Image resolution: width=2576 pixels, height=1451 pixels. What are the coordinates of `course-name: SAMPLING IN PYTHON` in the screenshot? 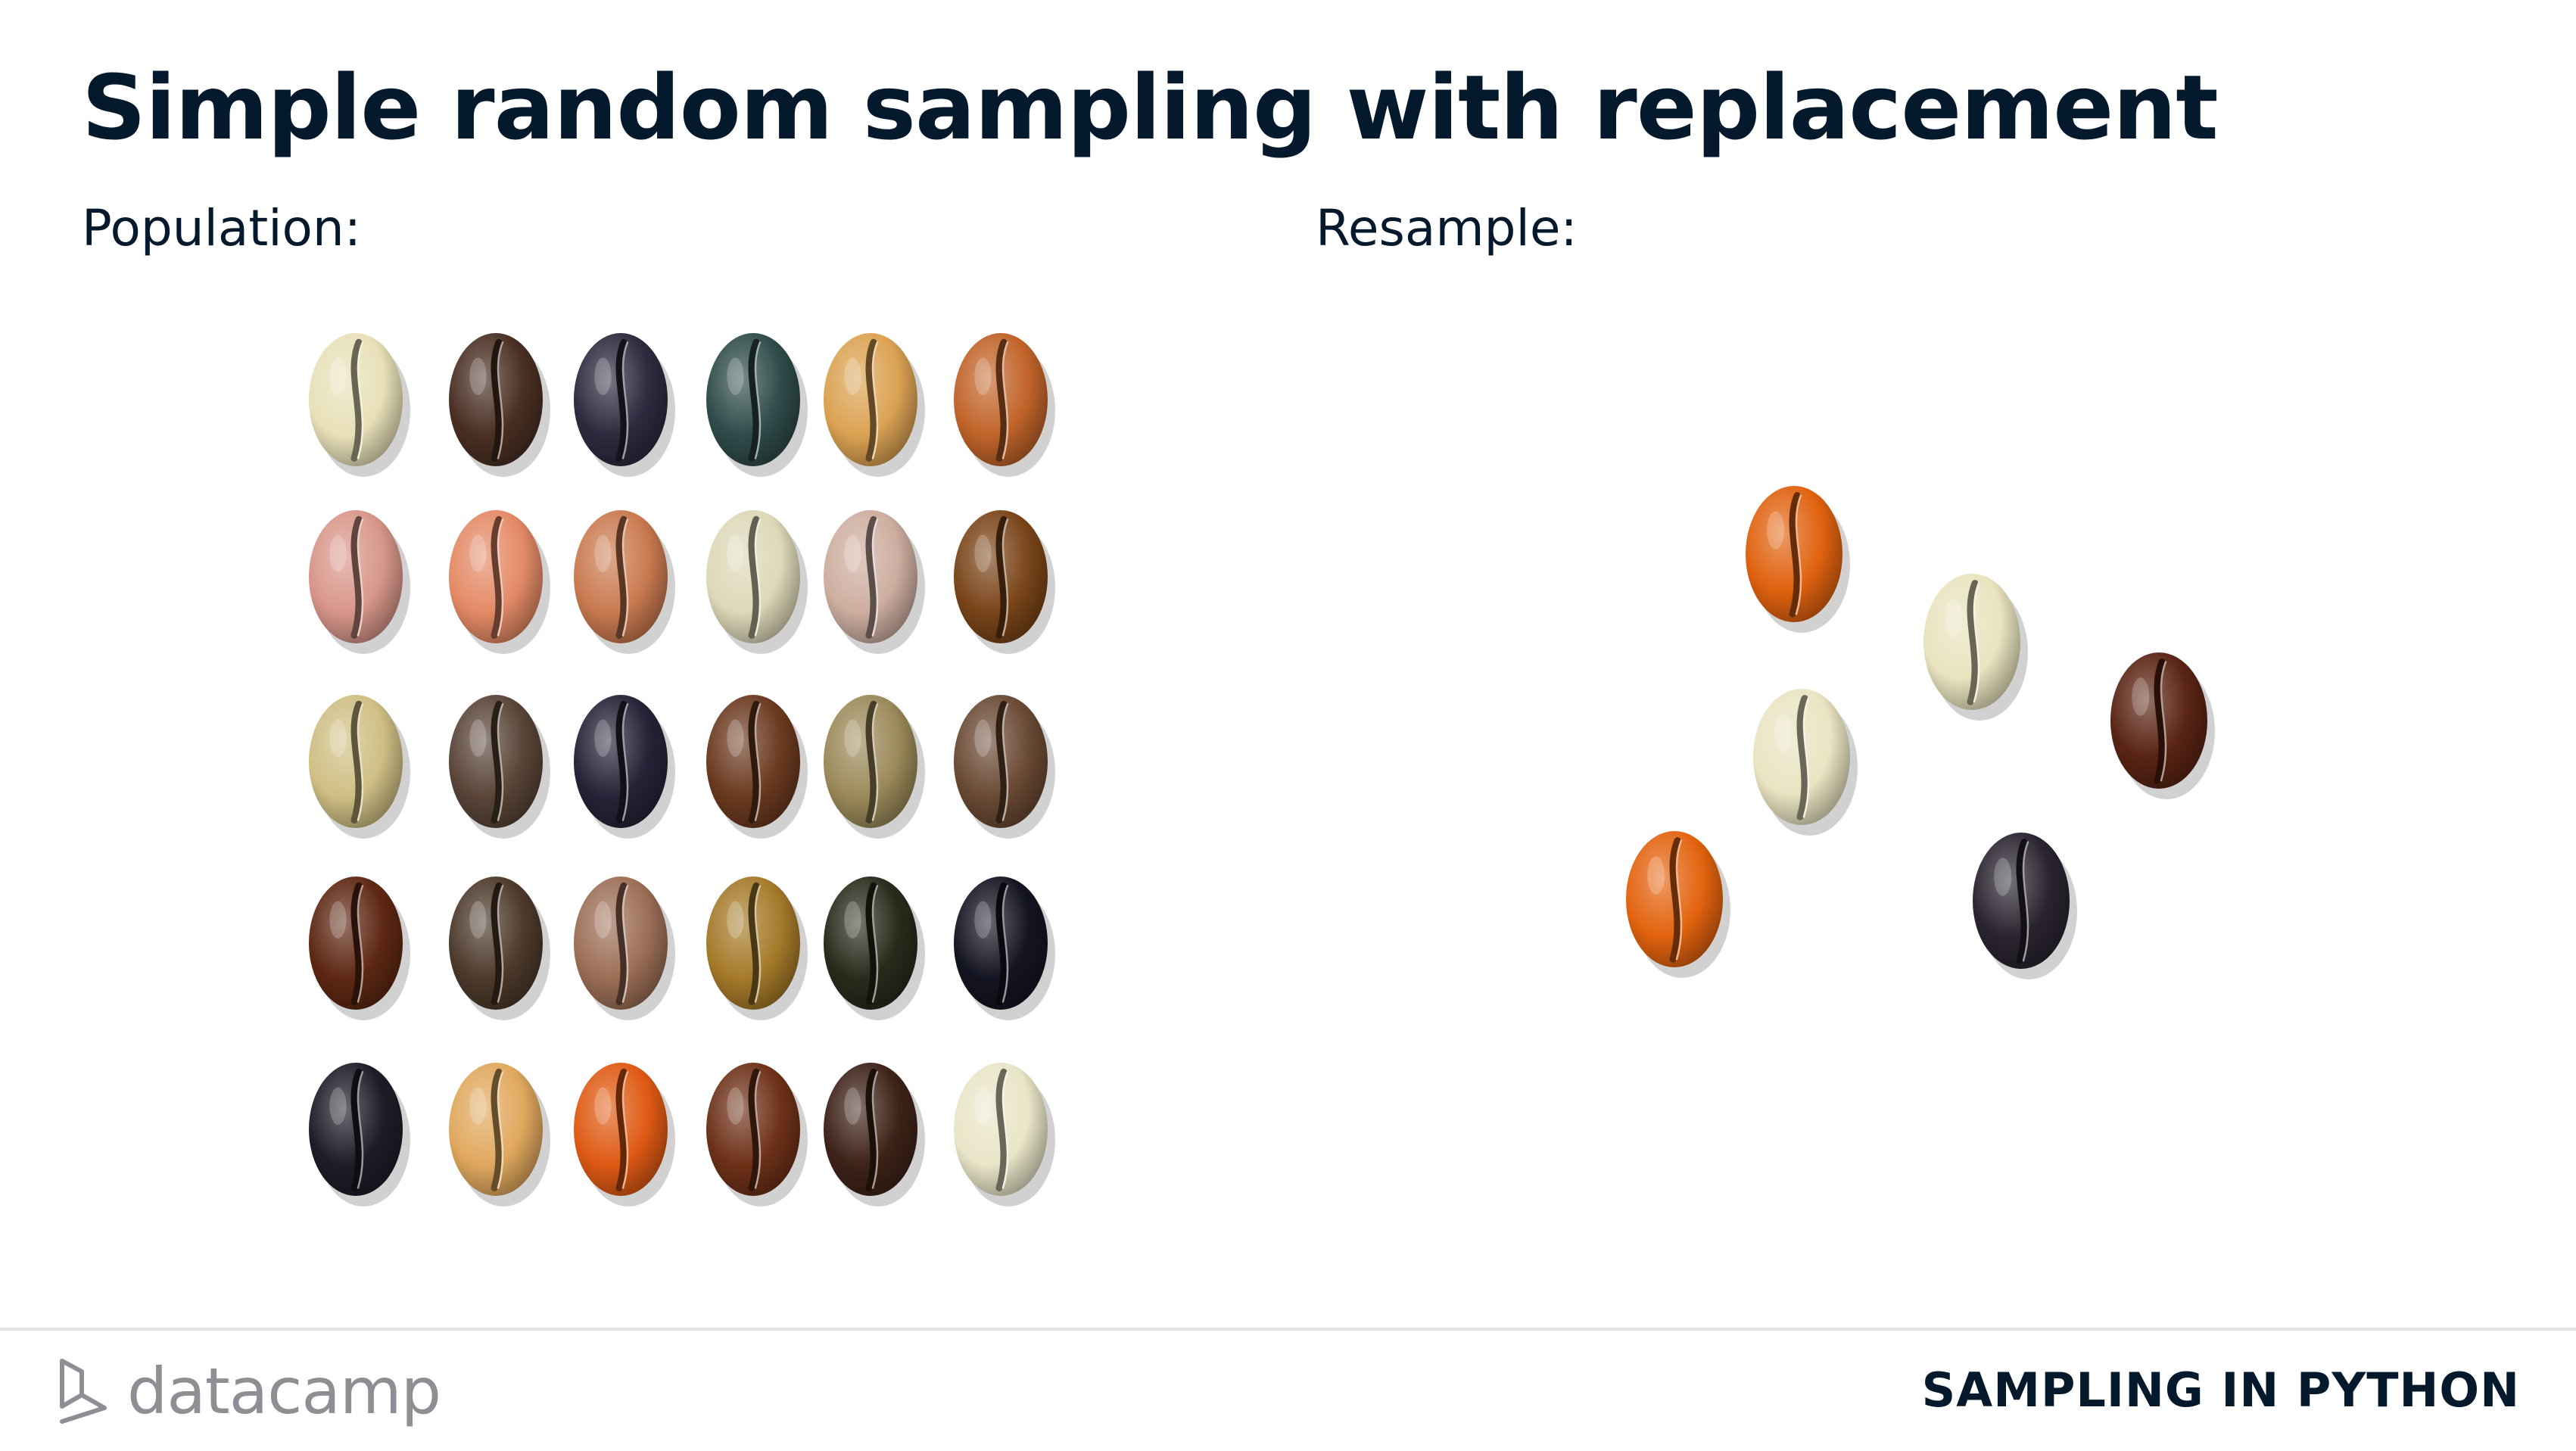 It's located at (2220, 1390).